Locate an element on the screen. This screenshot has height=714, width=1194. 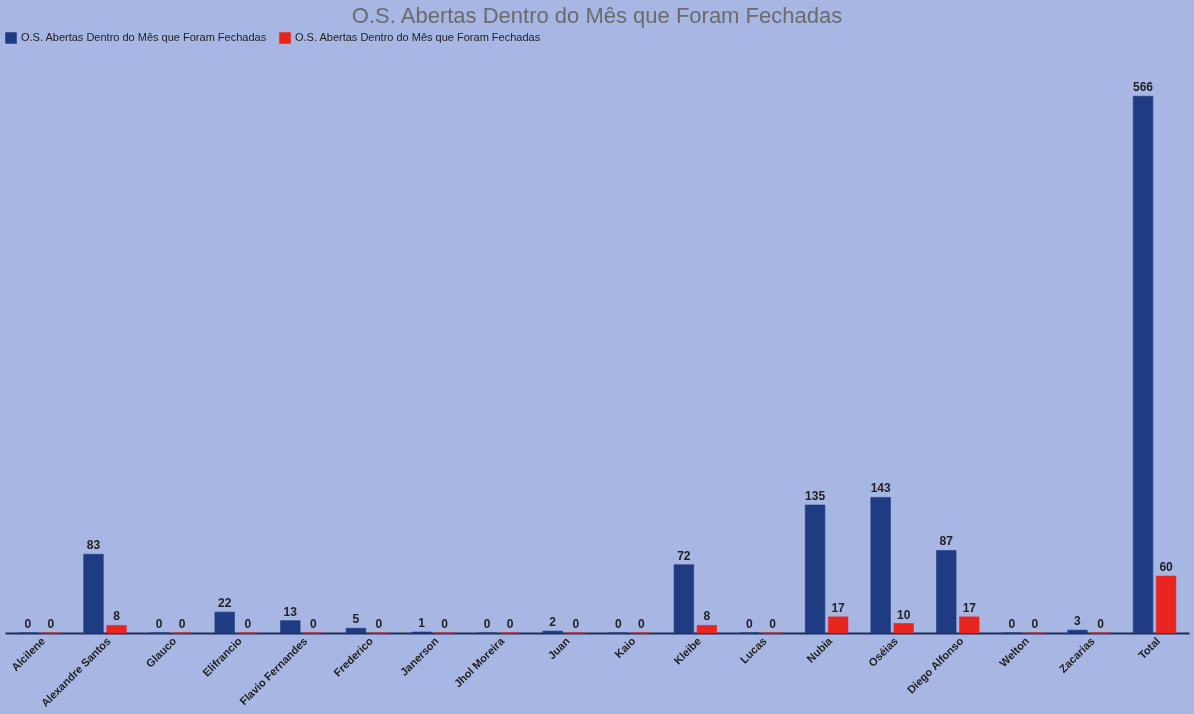
data-label: 135 is located at coordinates (815, 495).